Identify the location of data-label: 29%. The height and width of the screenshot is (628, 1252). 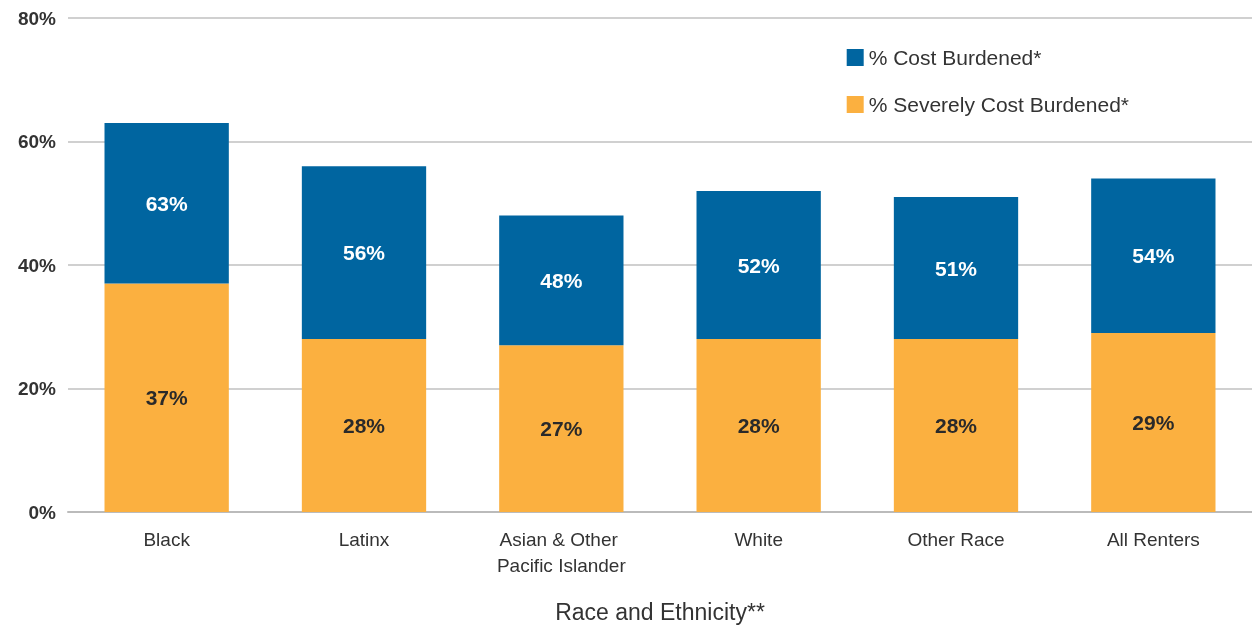
(1153, 422).